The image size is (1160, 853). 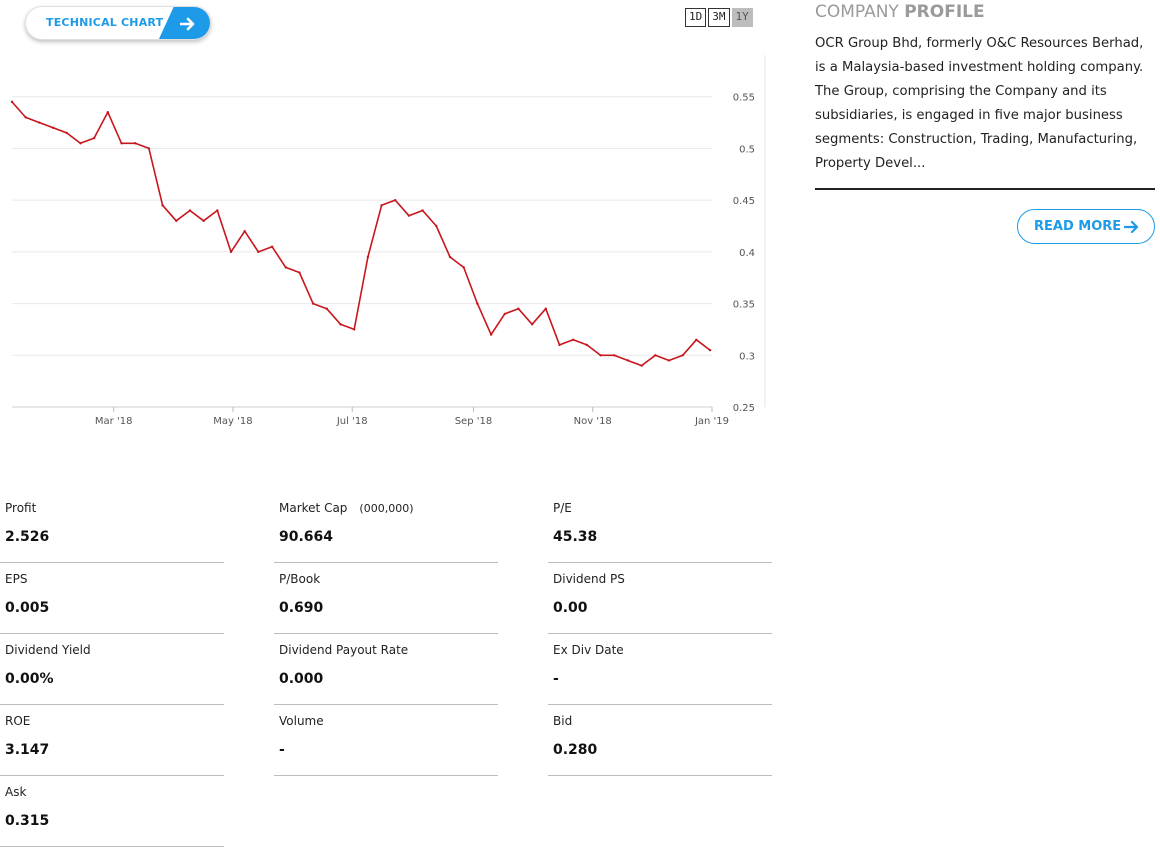 What do you see at coordinates (27, 821) in the screenshot?
I see `stat-value: 0.315` at bounding box center [27, 821].